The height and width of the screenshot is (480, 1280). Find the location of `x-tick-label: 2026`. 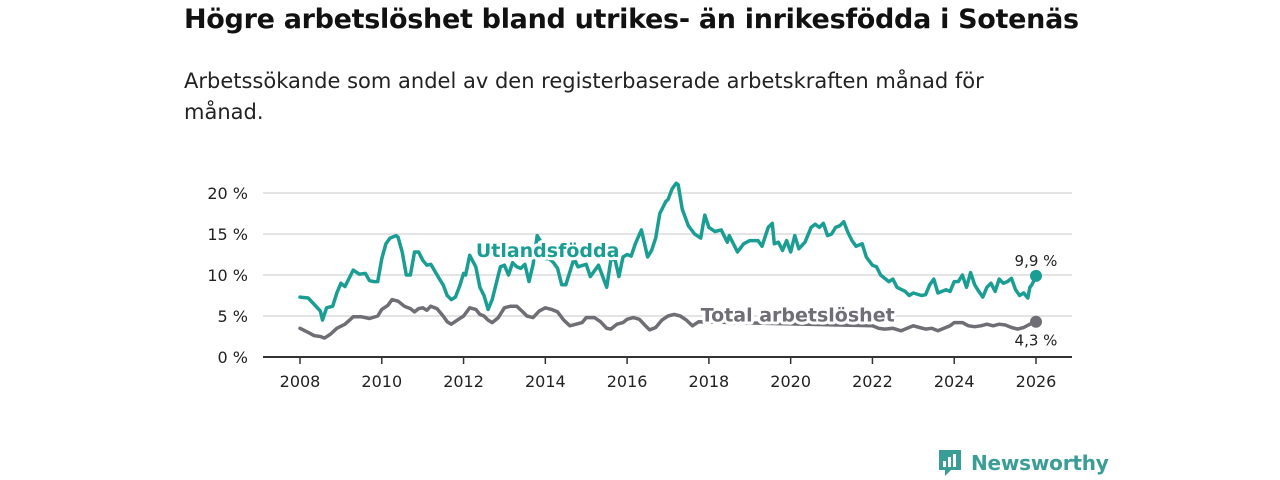

x-tick-label: 2026 is located at coordinates (1036, 381).